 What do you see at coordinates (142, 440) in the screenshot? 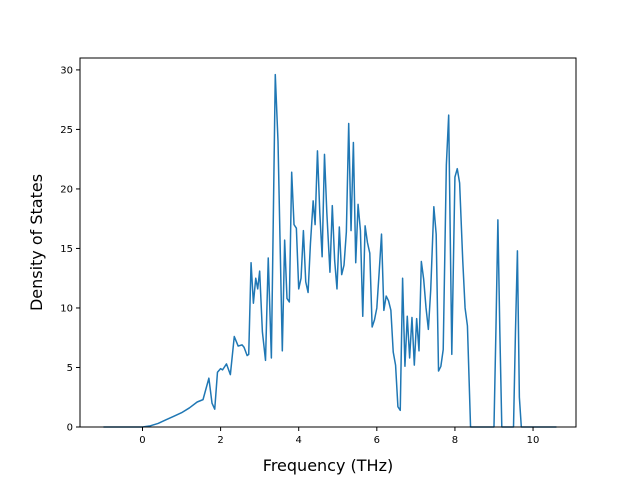
I see `x-tick-label: 0` at bounding box center [142, 440].